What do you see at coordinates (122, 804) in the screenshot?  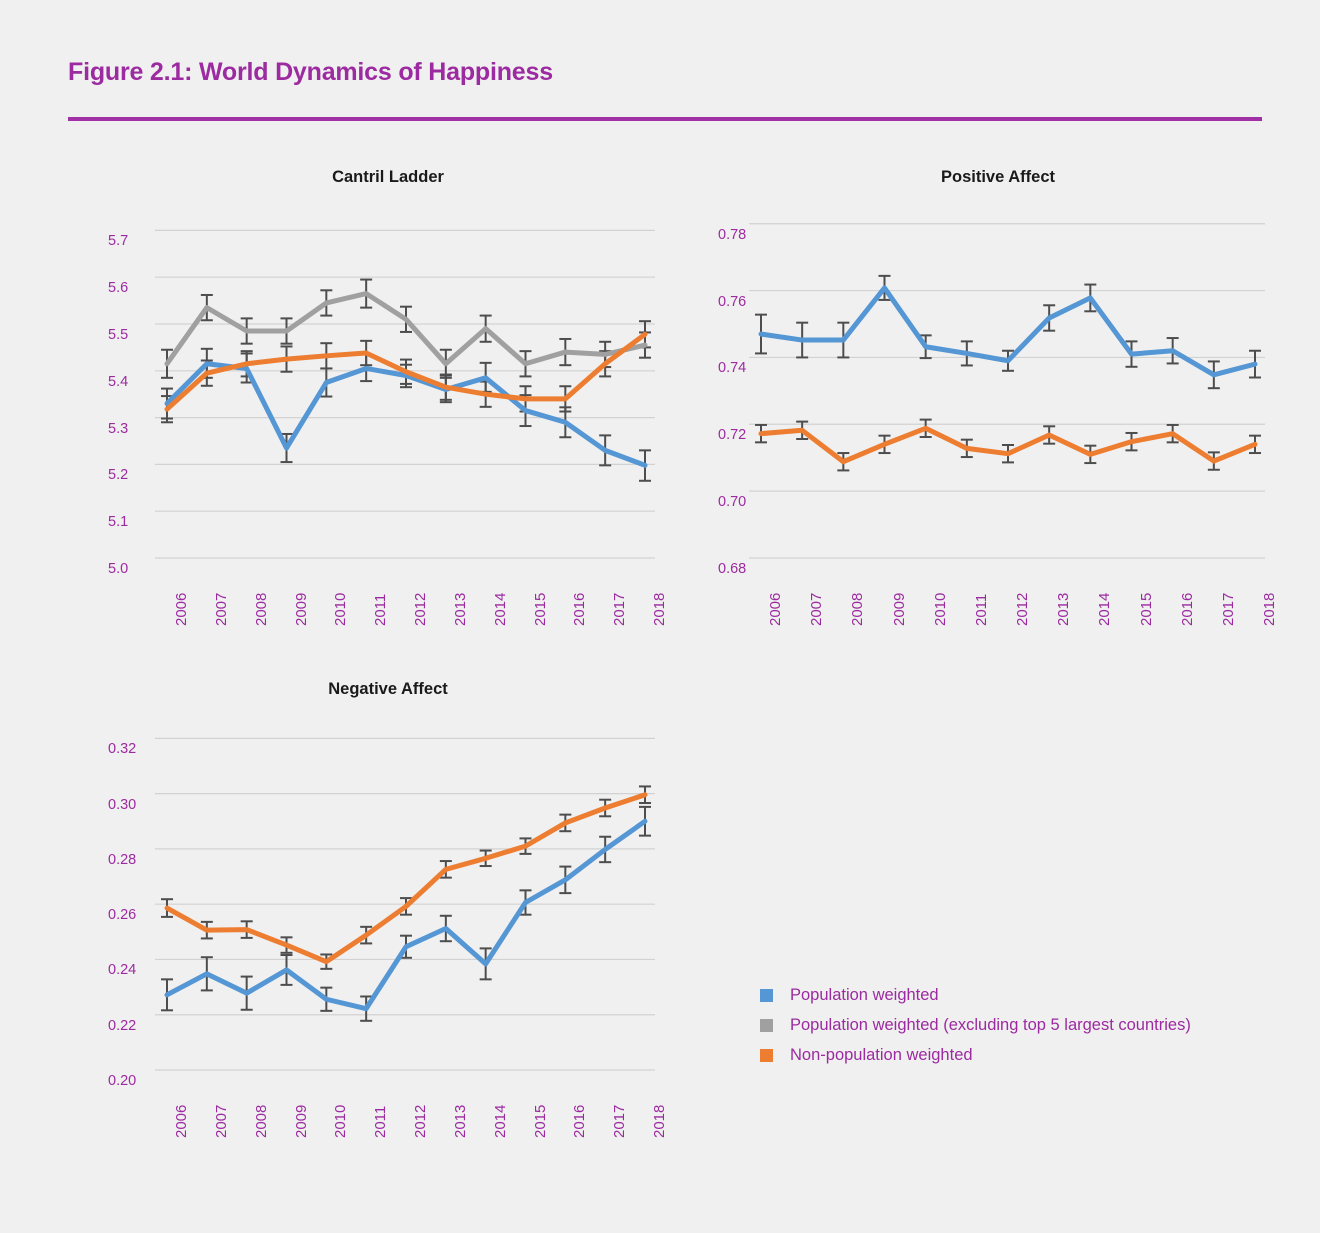 I see `y-axis-tick-label: 0.30` at bounding box center [122, 804].